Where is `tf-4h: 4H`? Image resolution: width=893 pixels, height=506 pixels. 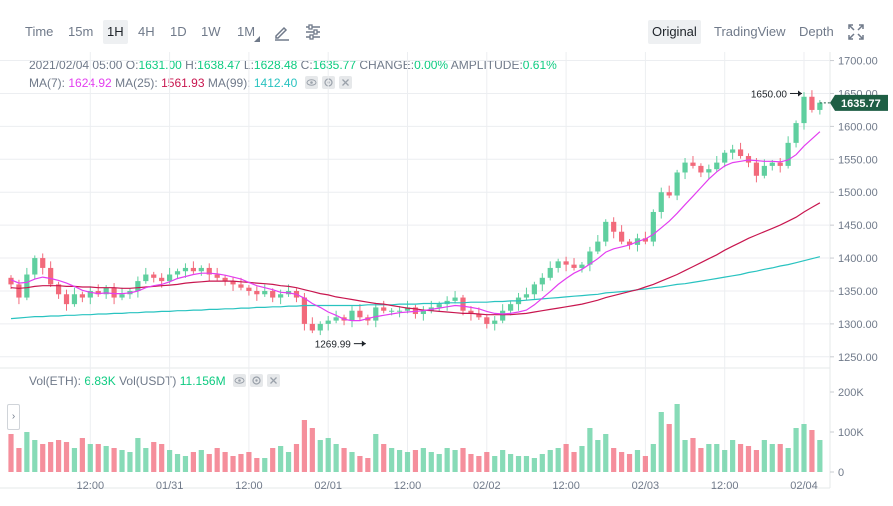
tf-4h: 4H is located at coordinates (146, 31).